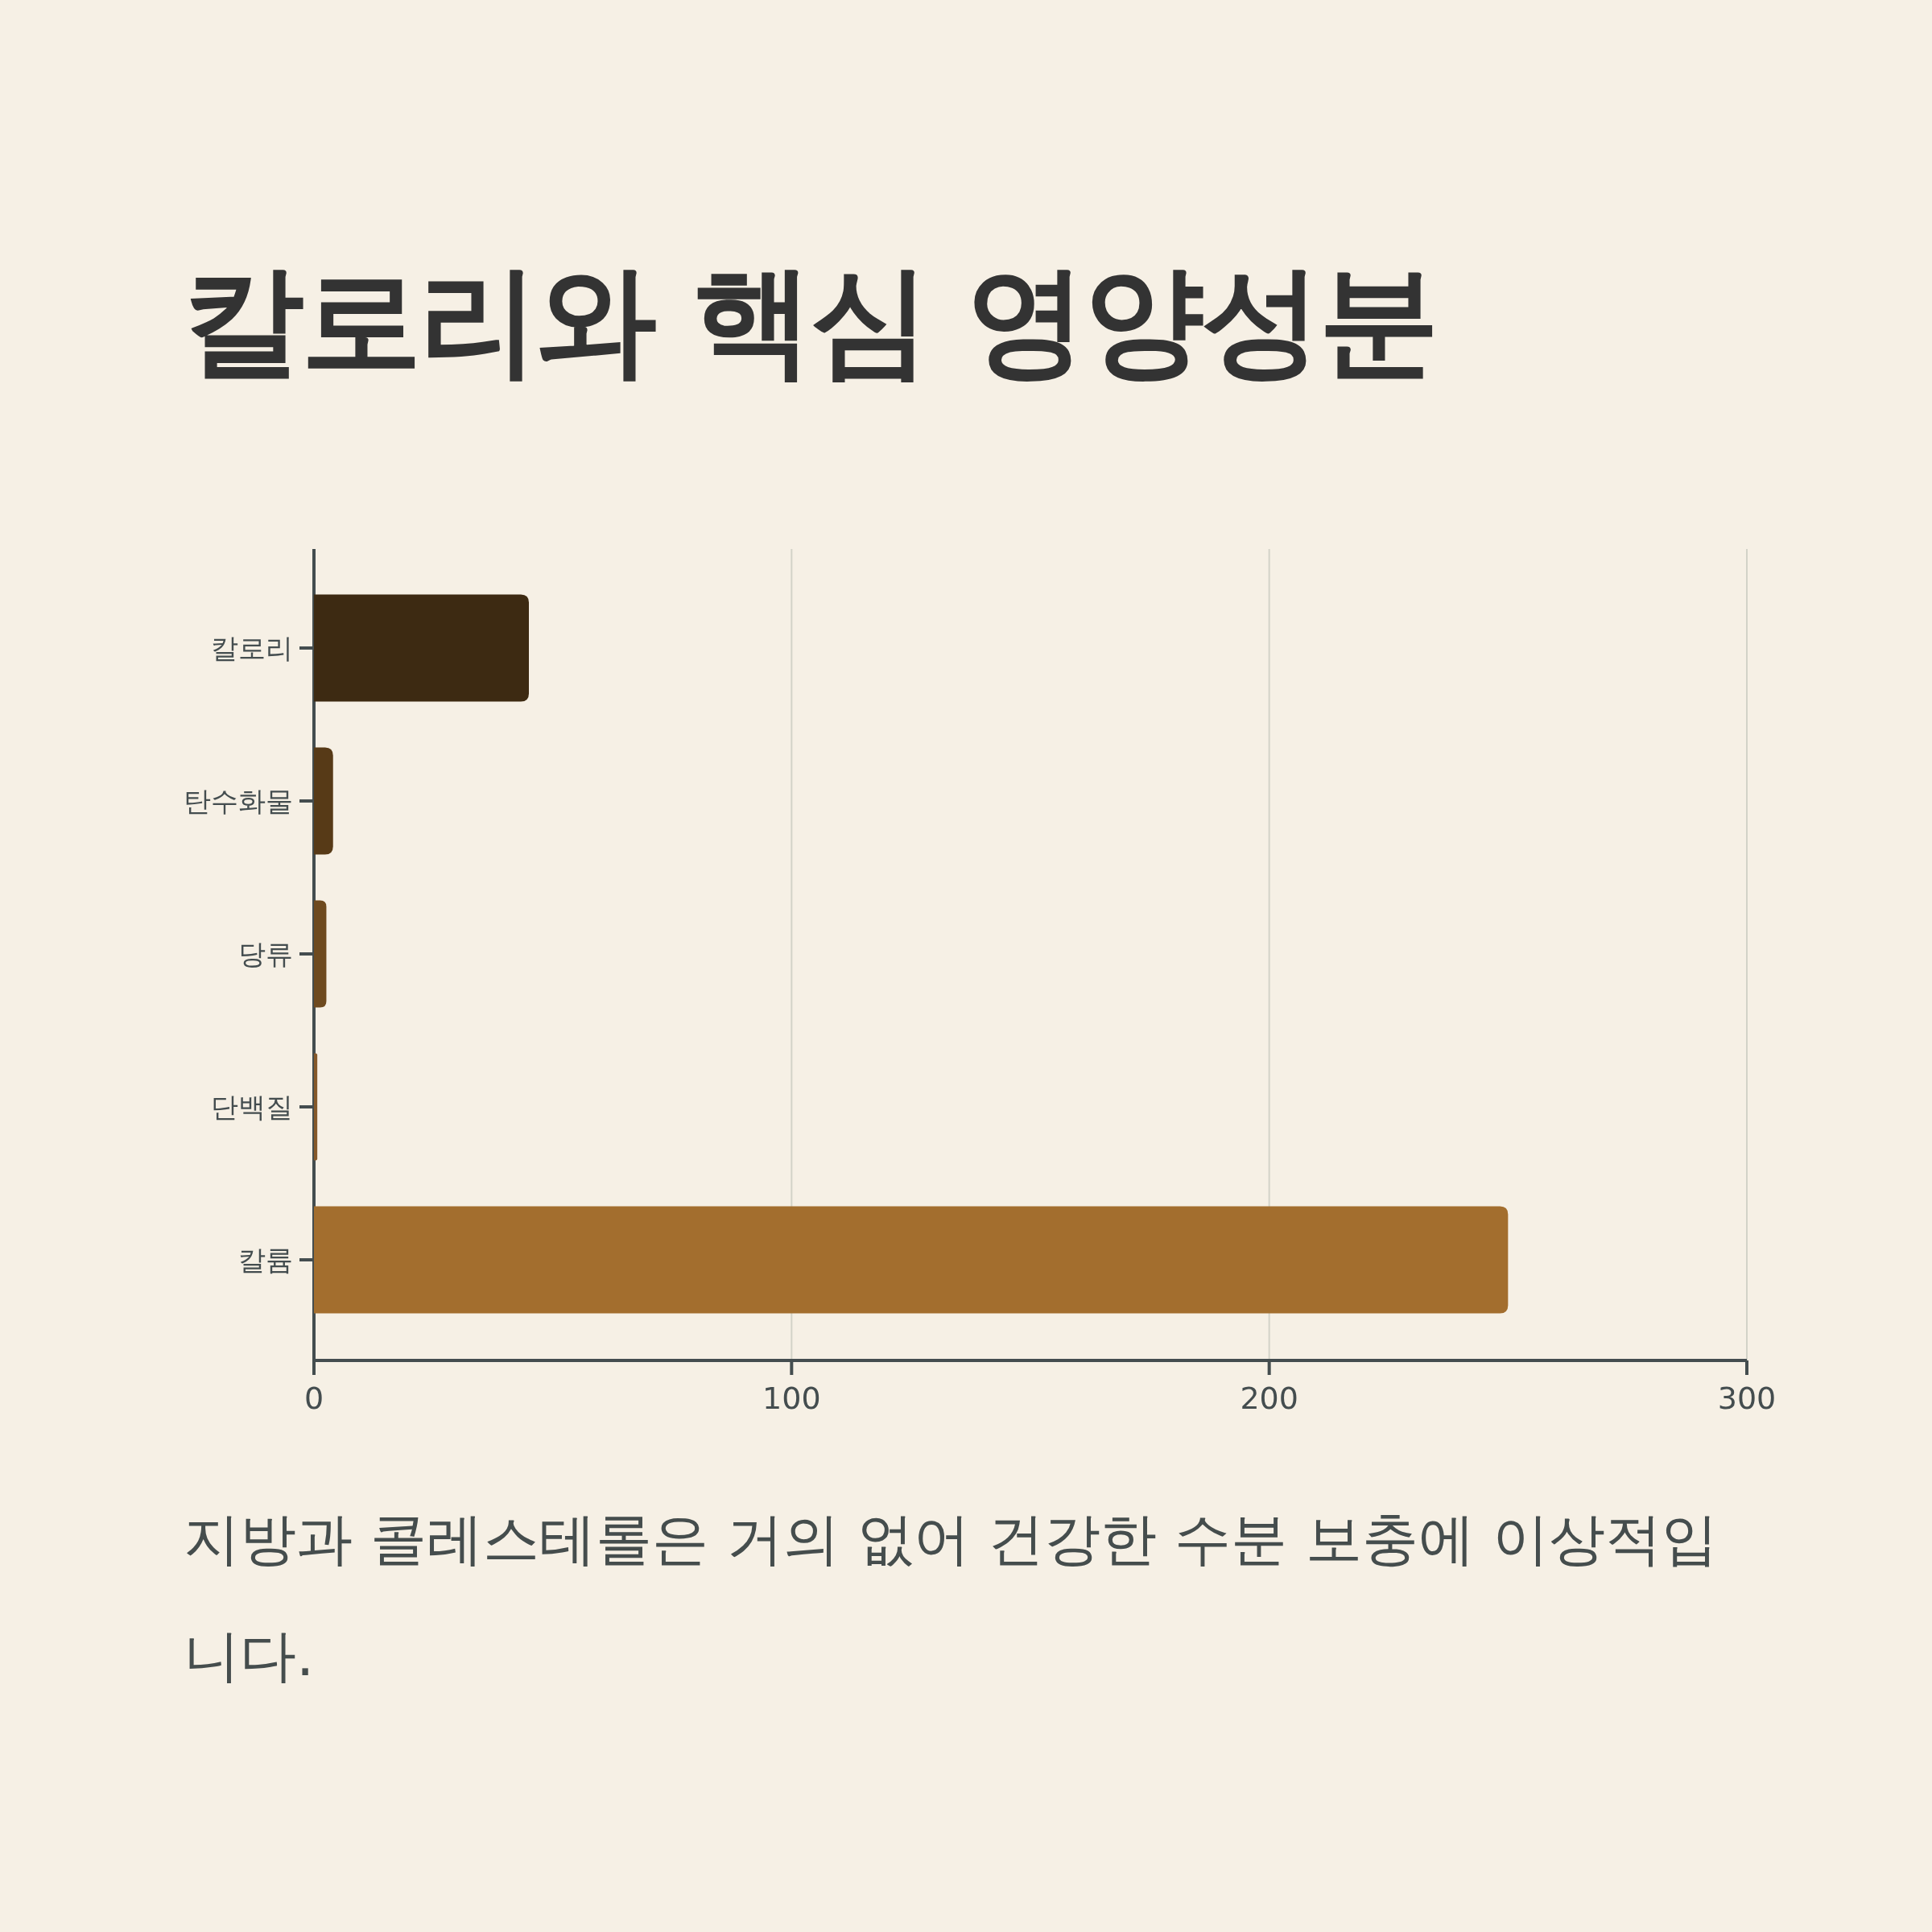 This screenshot has height=1932, width=1932. What do you see at coordinates (1747, 1398) in the screenshot?
I see `x-tick-label: 300` at bounding box center [1747, 1398].